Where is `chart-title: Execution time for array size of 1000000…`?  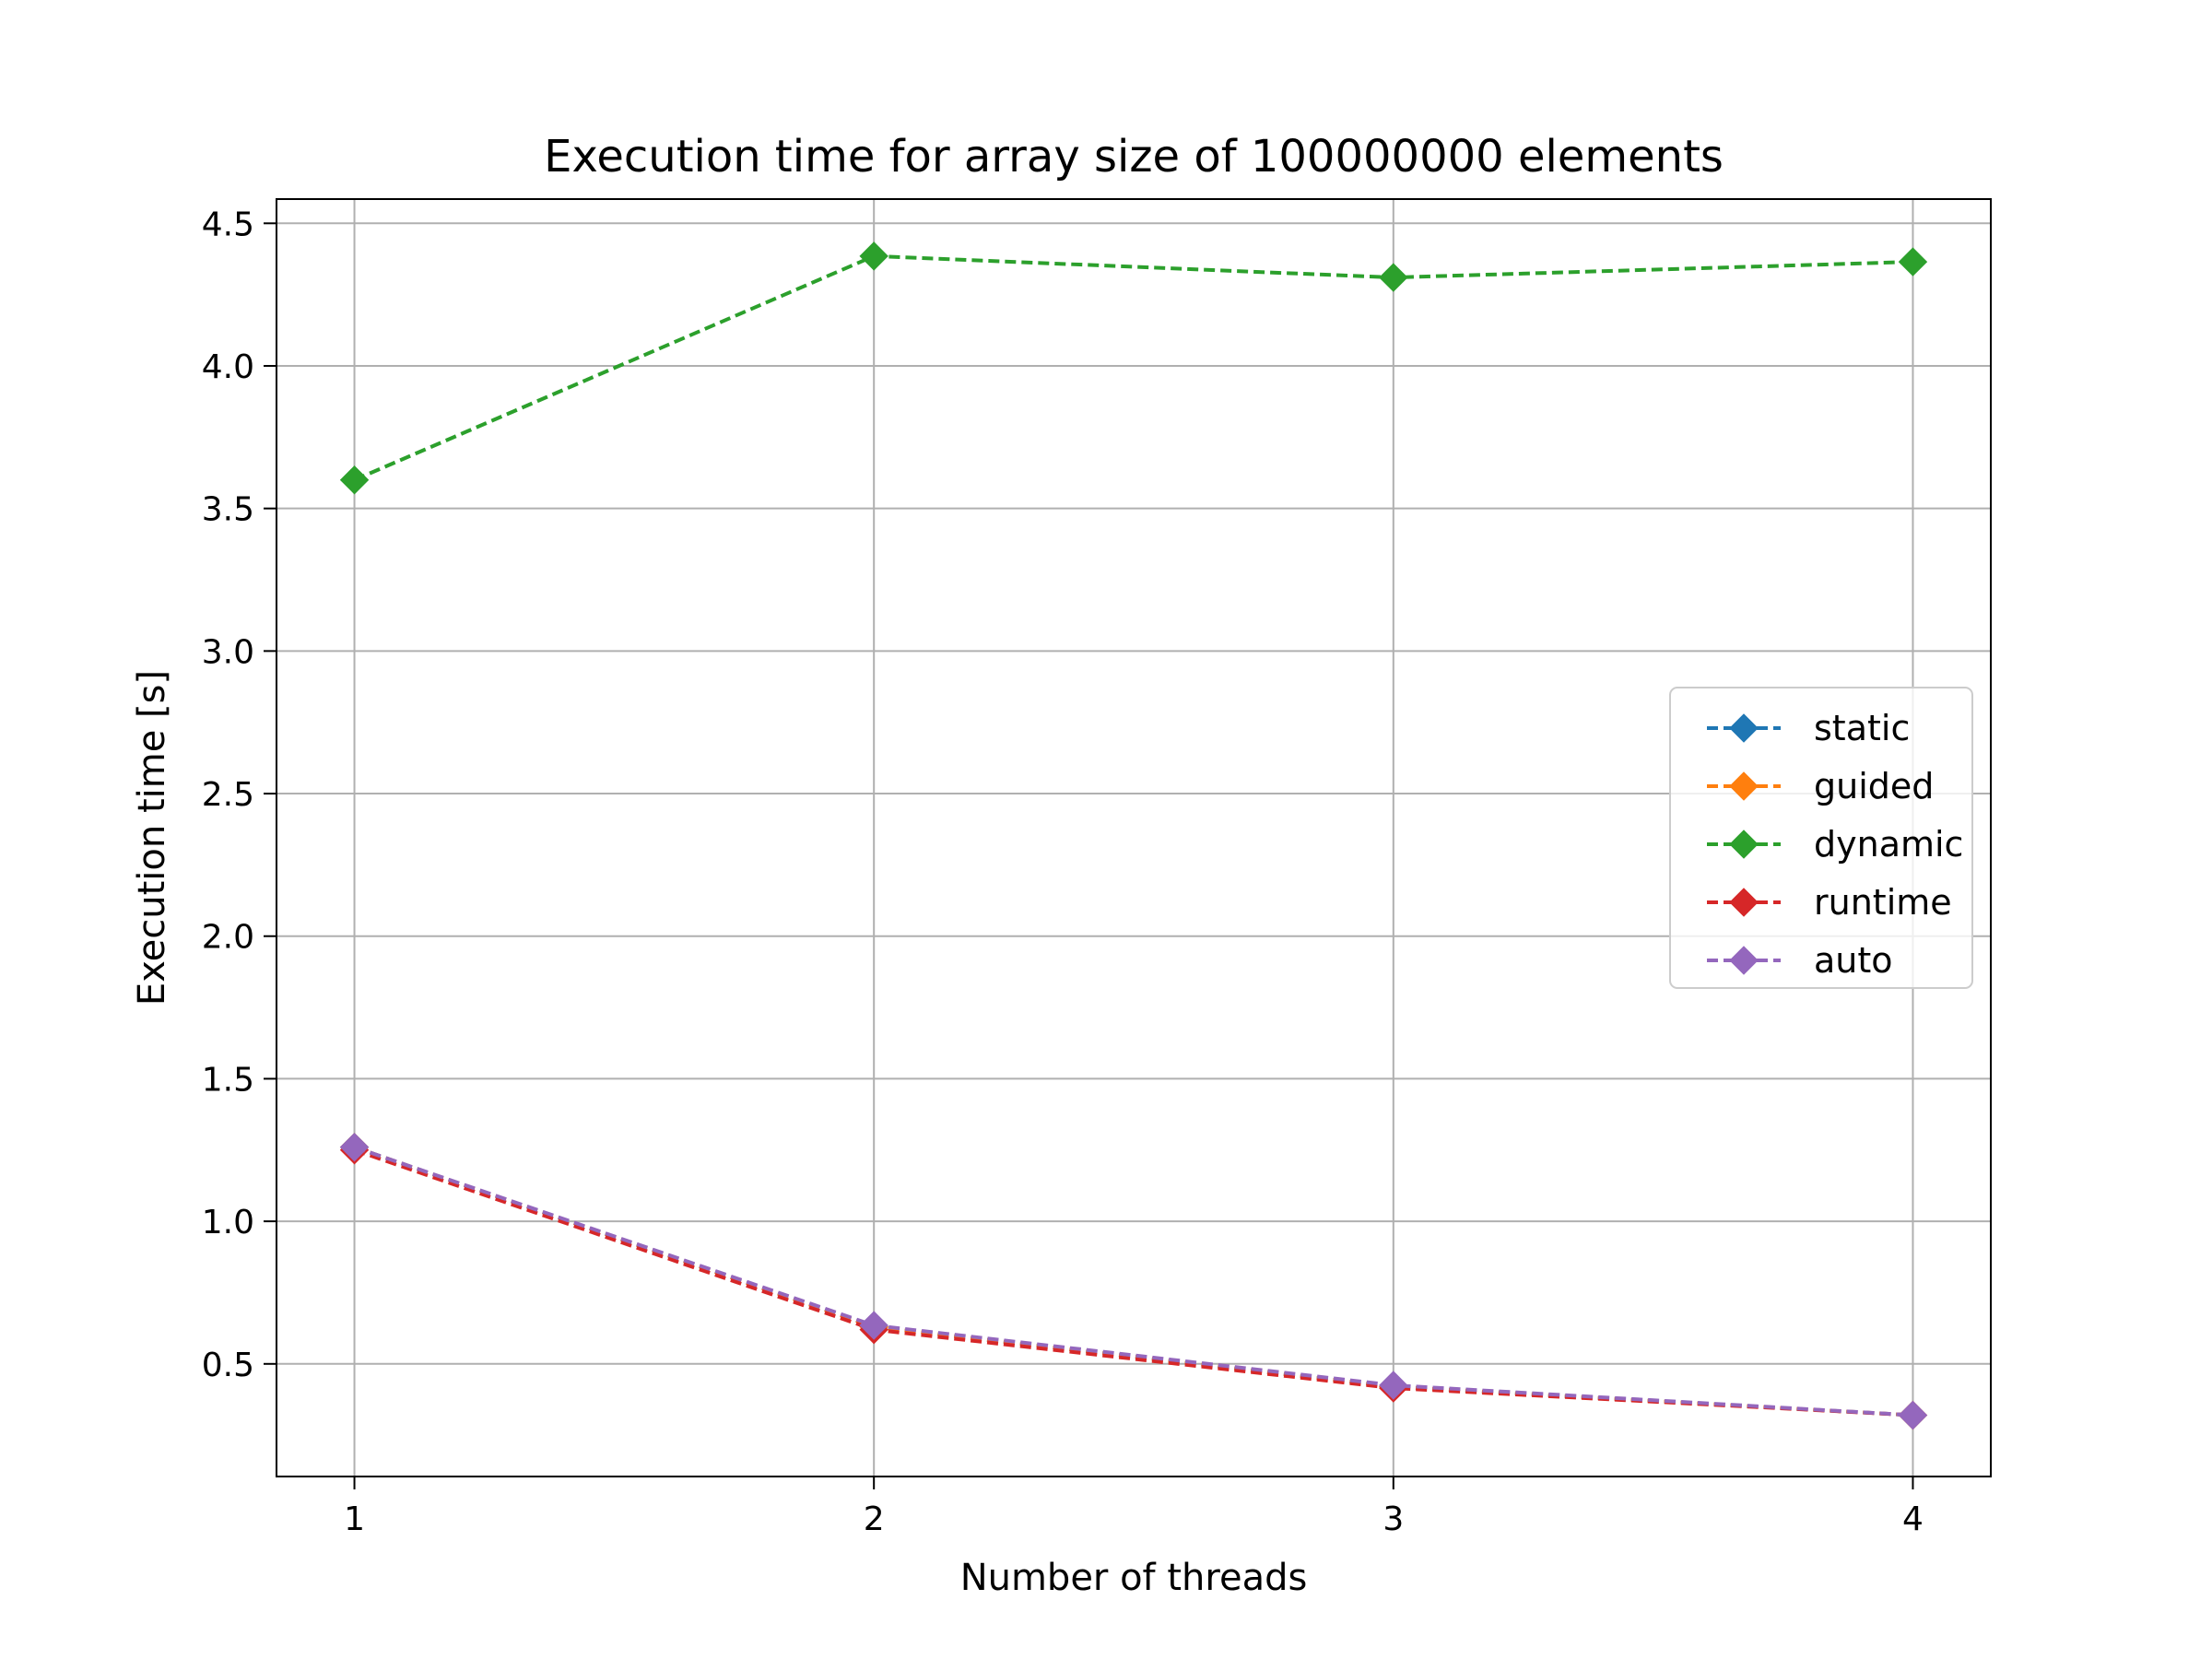
chart-title: Execution time for array size of 1000000… is located at coordinates (1134, 156).